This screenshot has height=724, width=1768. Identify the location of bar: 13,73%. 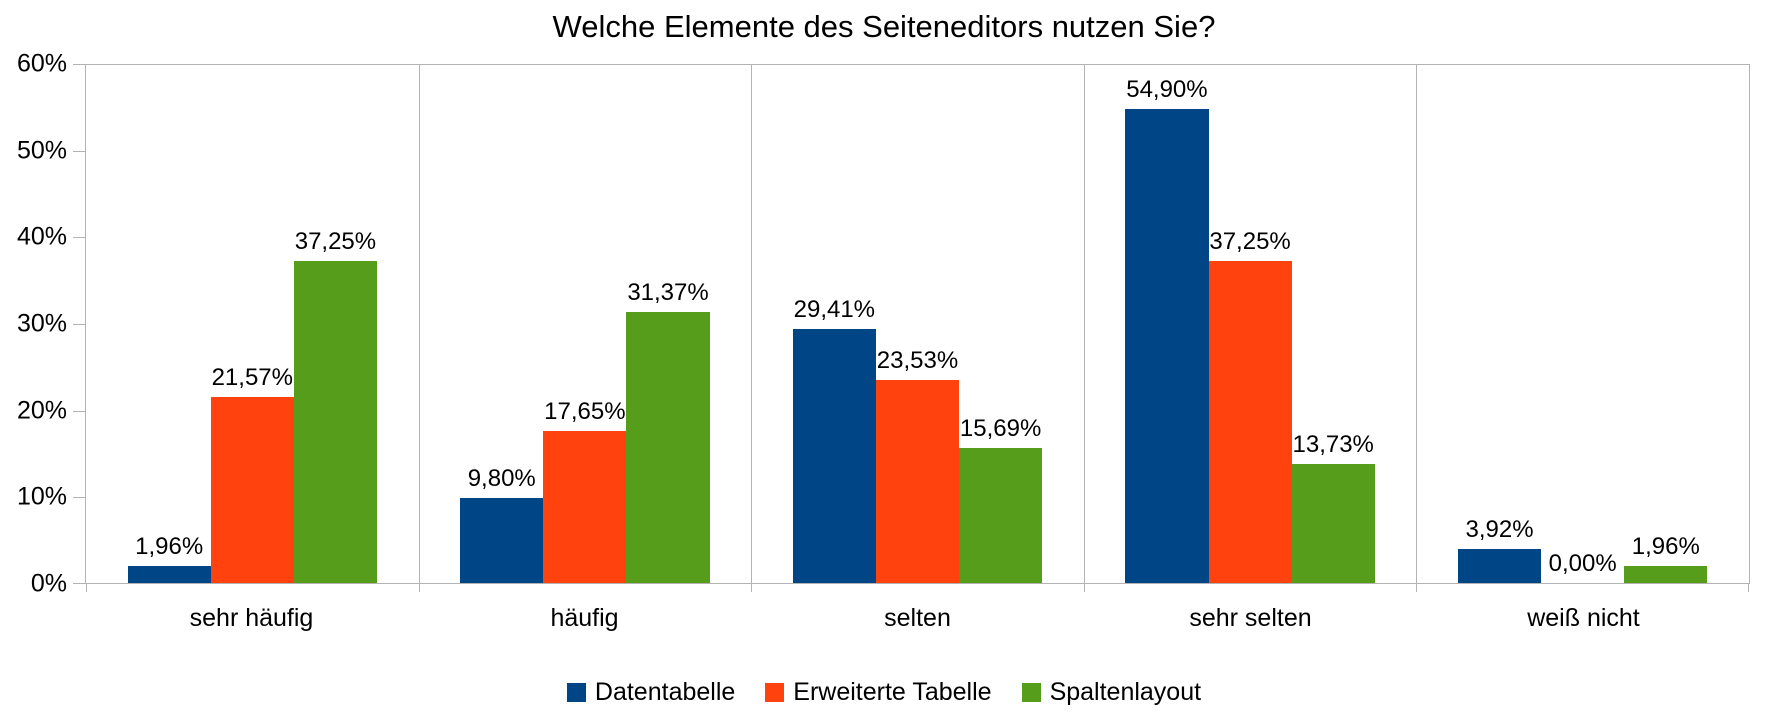
(1333, 507).